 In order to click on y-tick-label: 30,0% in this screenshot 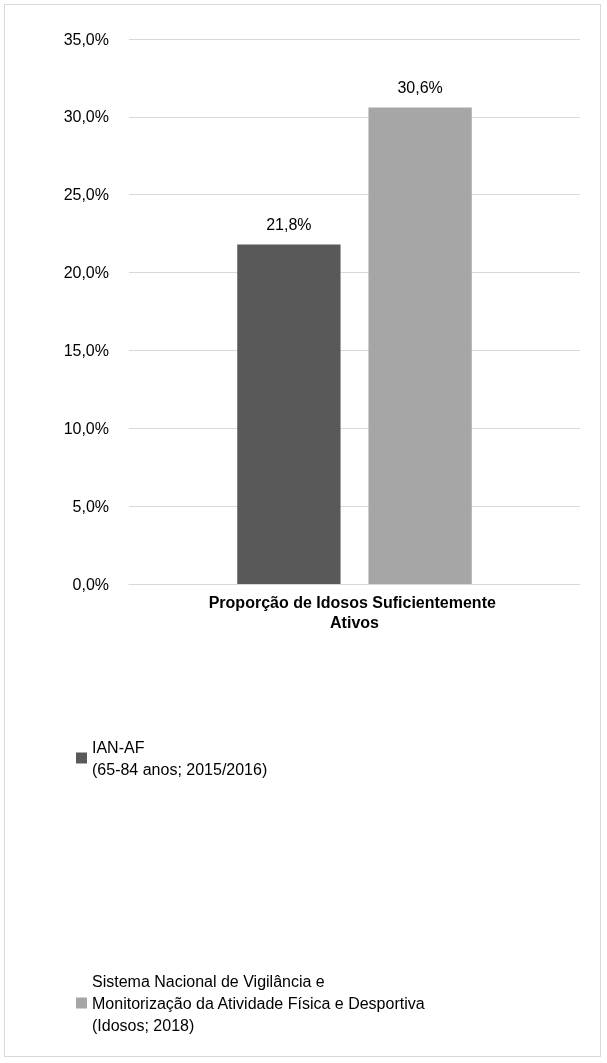, I will do `click(86, 117)`.